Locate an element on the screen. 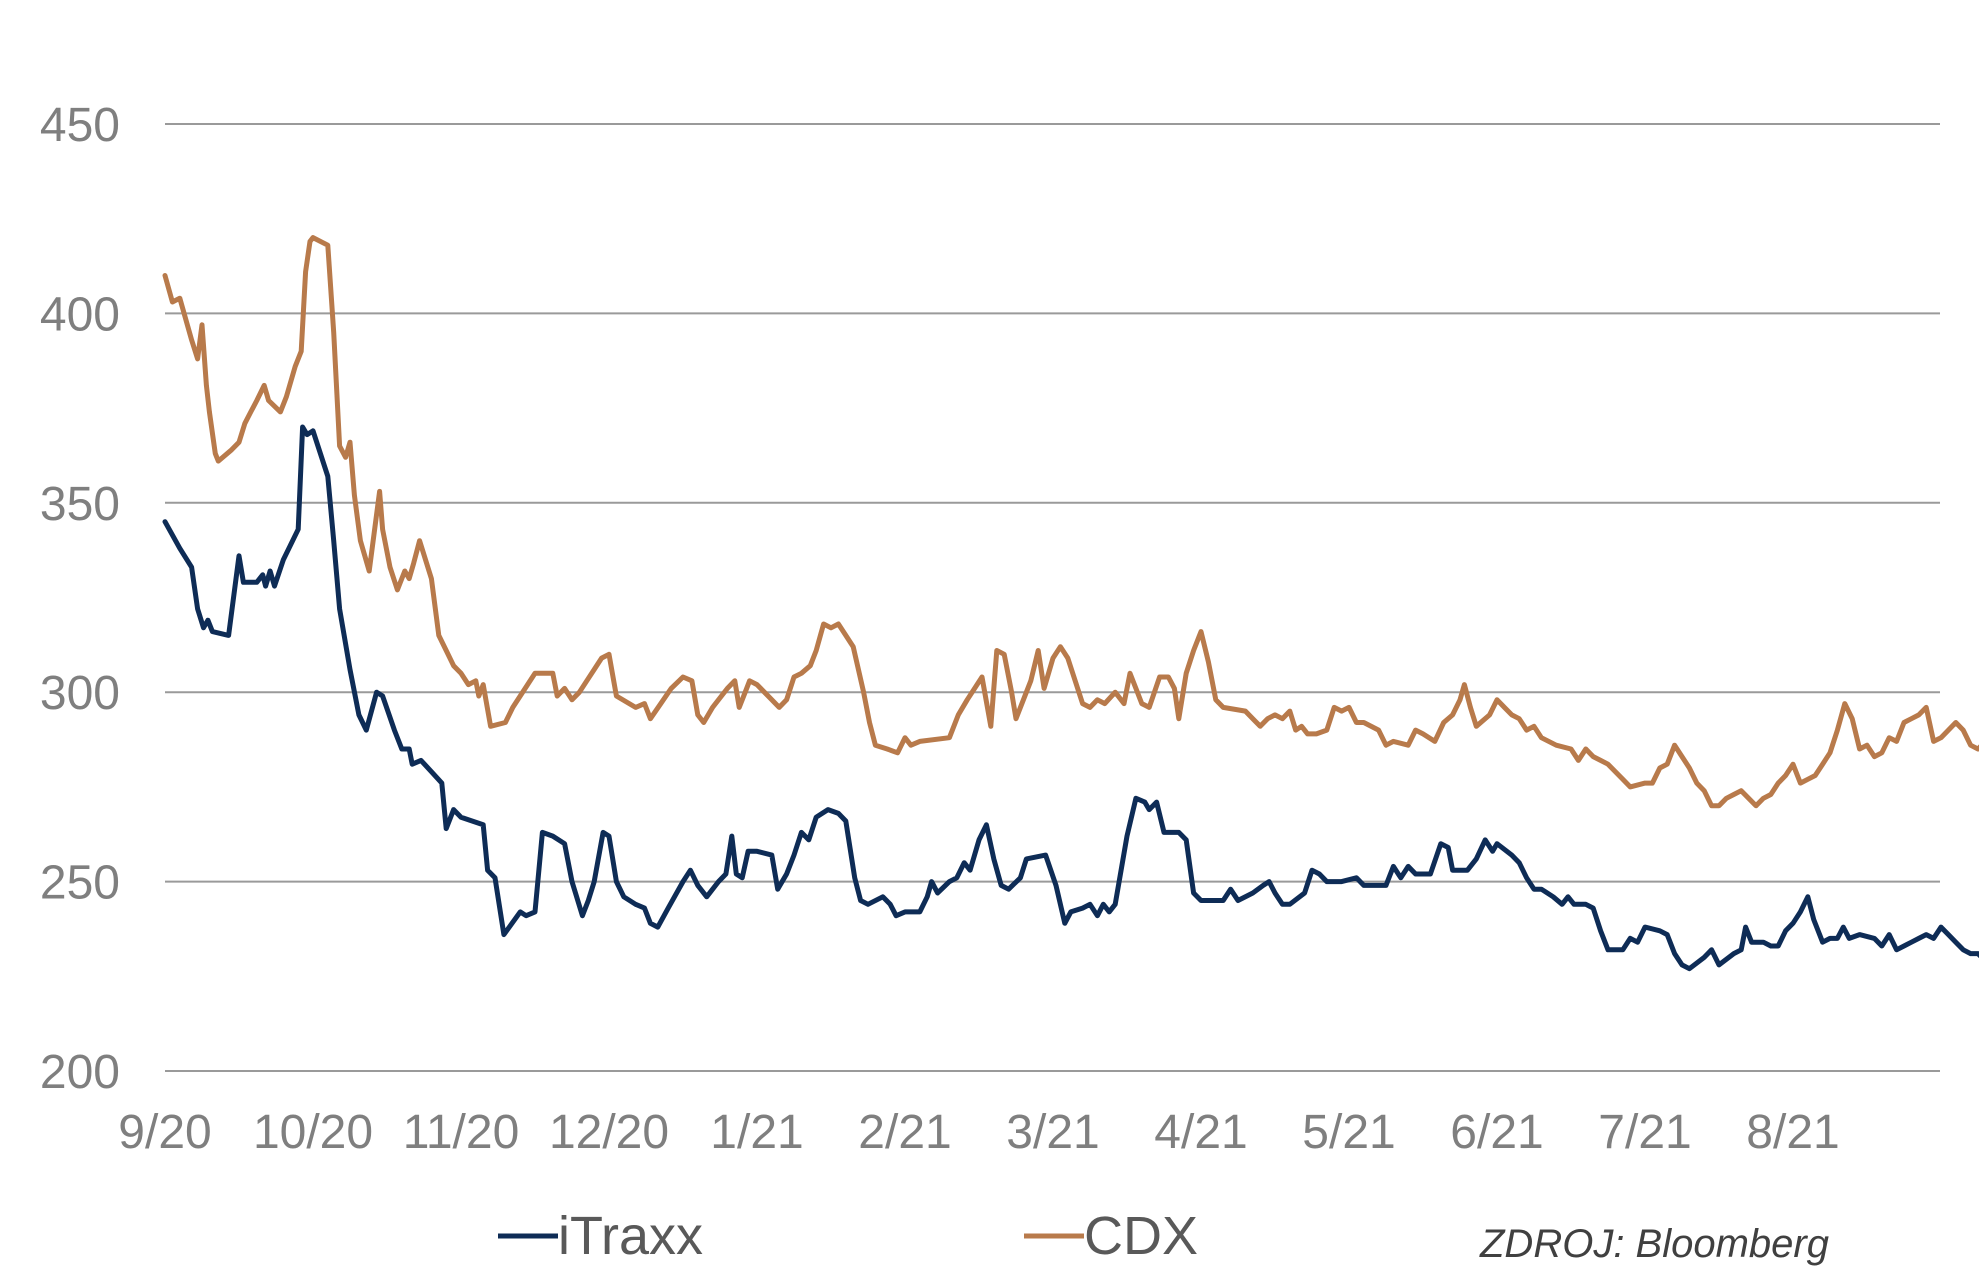  y-tick-label-350: 350 is located at coordinates (80, 504).